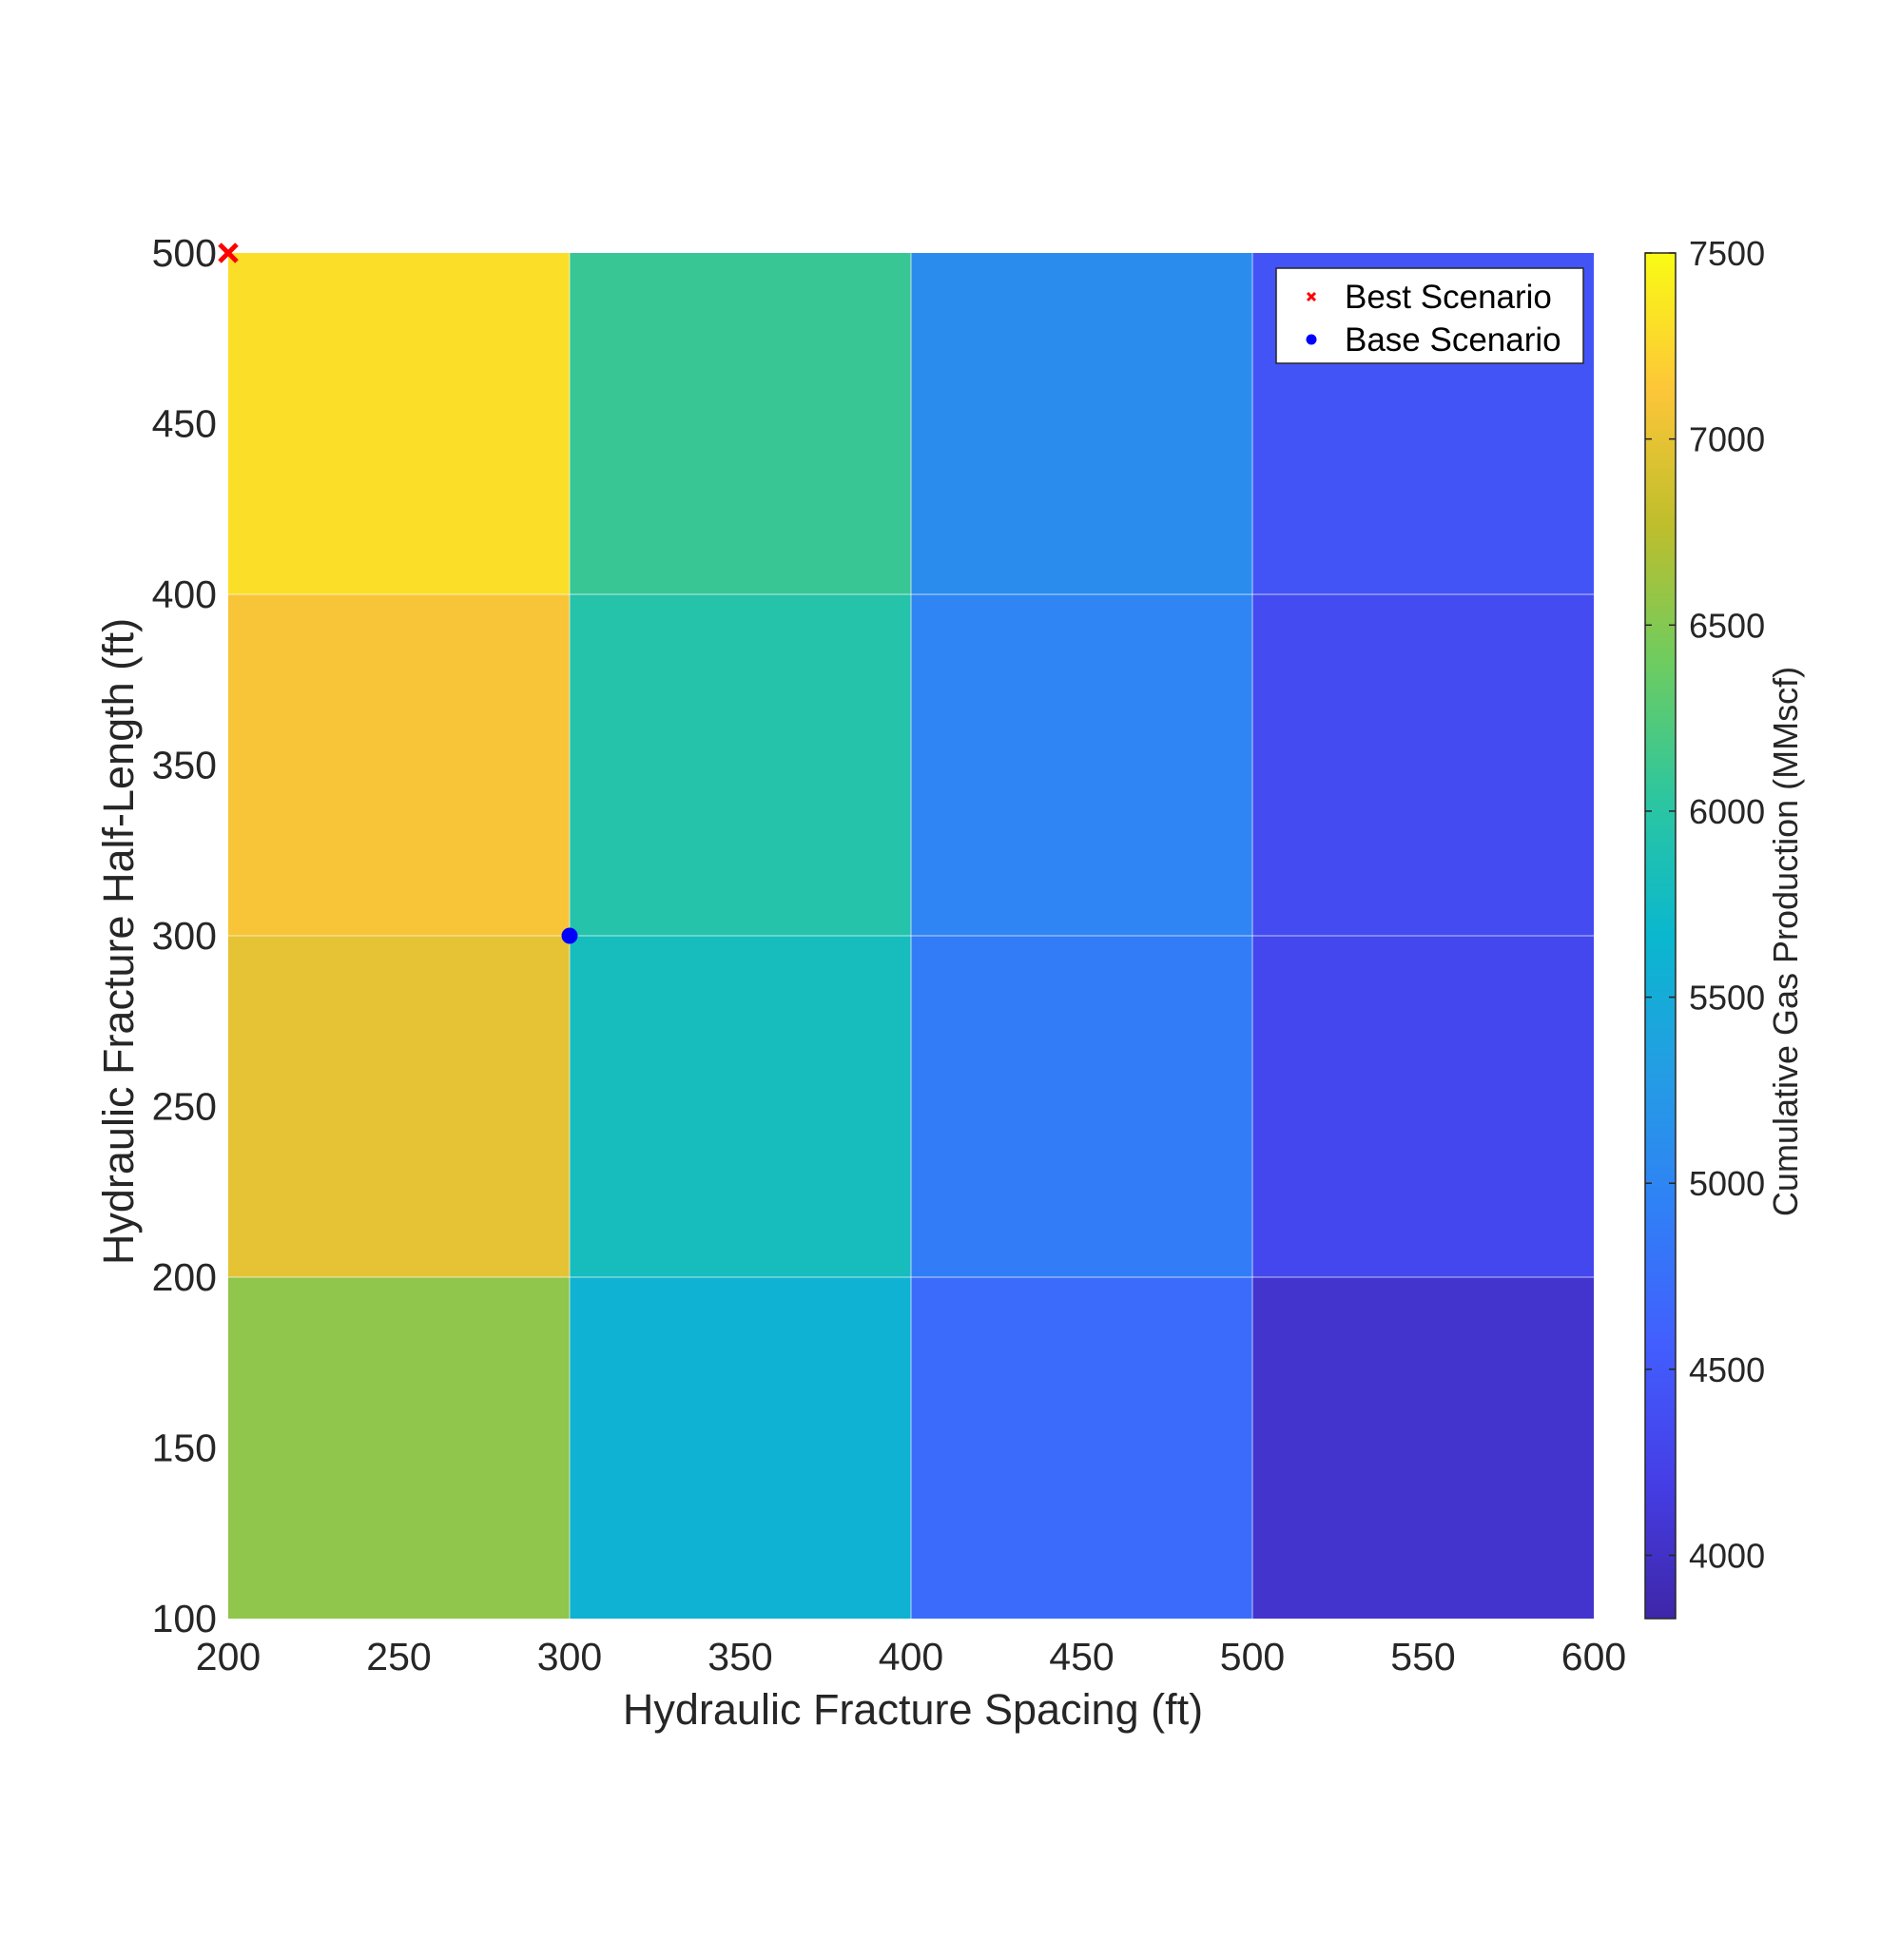 The image size is (1900, 1960). What do you see at coordinates (1727, 1555) in the screenshot?
I see `colorbar-tick-label: 4000` at bounding box center [1727, 1555].